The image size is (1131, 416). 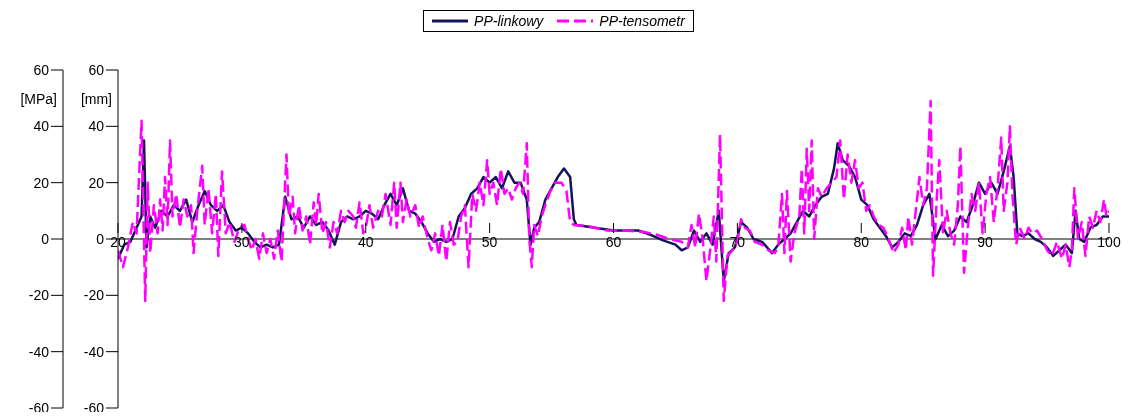 What do you see at coordinates (94, 351) in the screenshot?
I see `y2-tick-label: -40` at bounding box center [94, 351].